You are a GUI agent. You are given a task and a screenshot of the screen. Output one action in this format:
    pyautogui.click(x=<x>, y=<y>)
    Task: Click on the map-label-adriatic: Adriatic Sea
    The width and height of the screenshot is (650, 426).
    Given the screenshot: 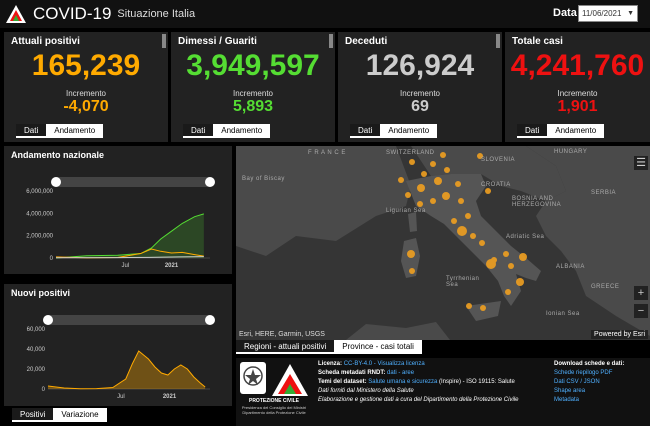 What is the action you would take?
    pyautogui.click(x=525, y=237)
    